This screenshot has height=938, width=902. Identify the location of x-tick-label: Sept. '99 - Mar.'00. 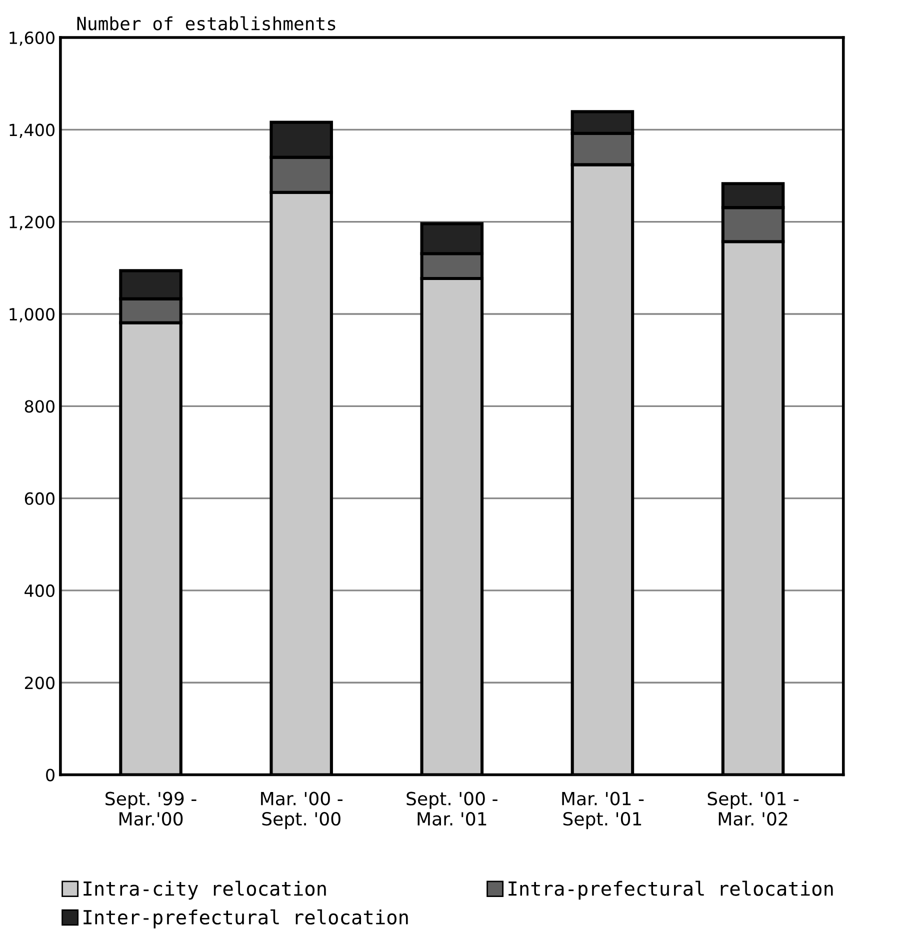
(151, 809).